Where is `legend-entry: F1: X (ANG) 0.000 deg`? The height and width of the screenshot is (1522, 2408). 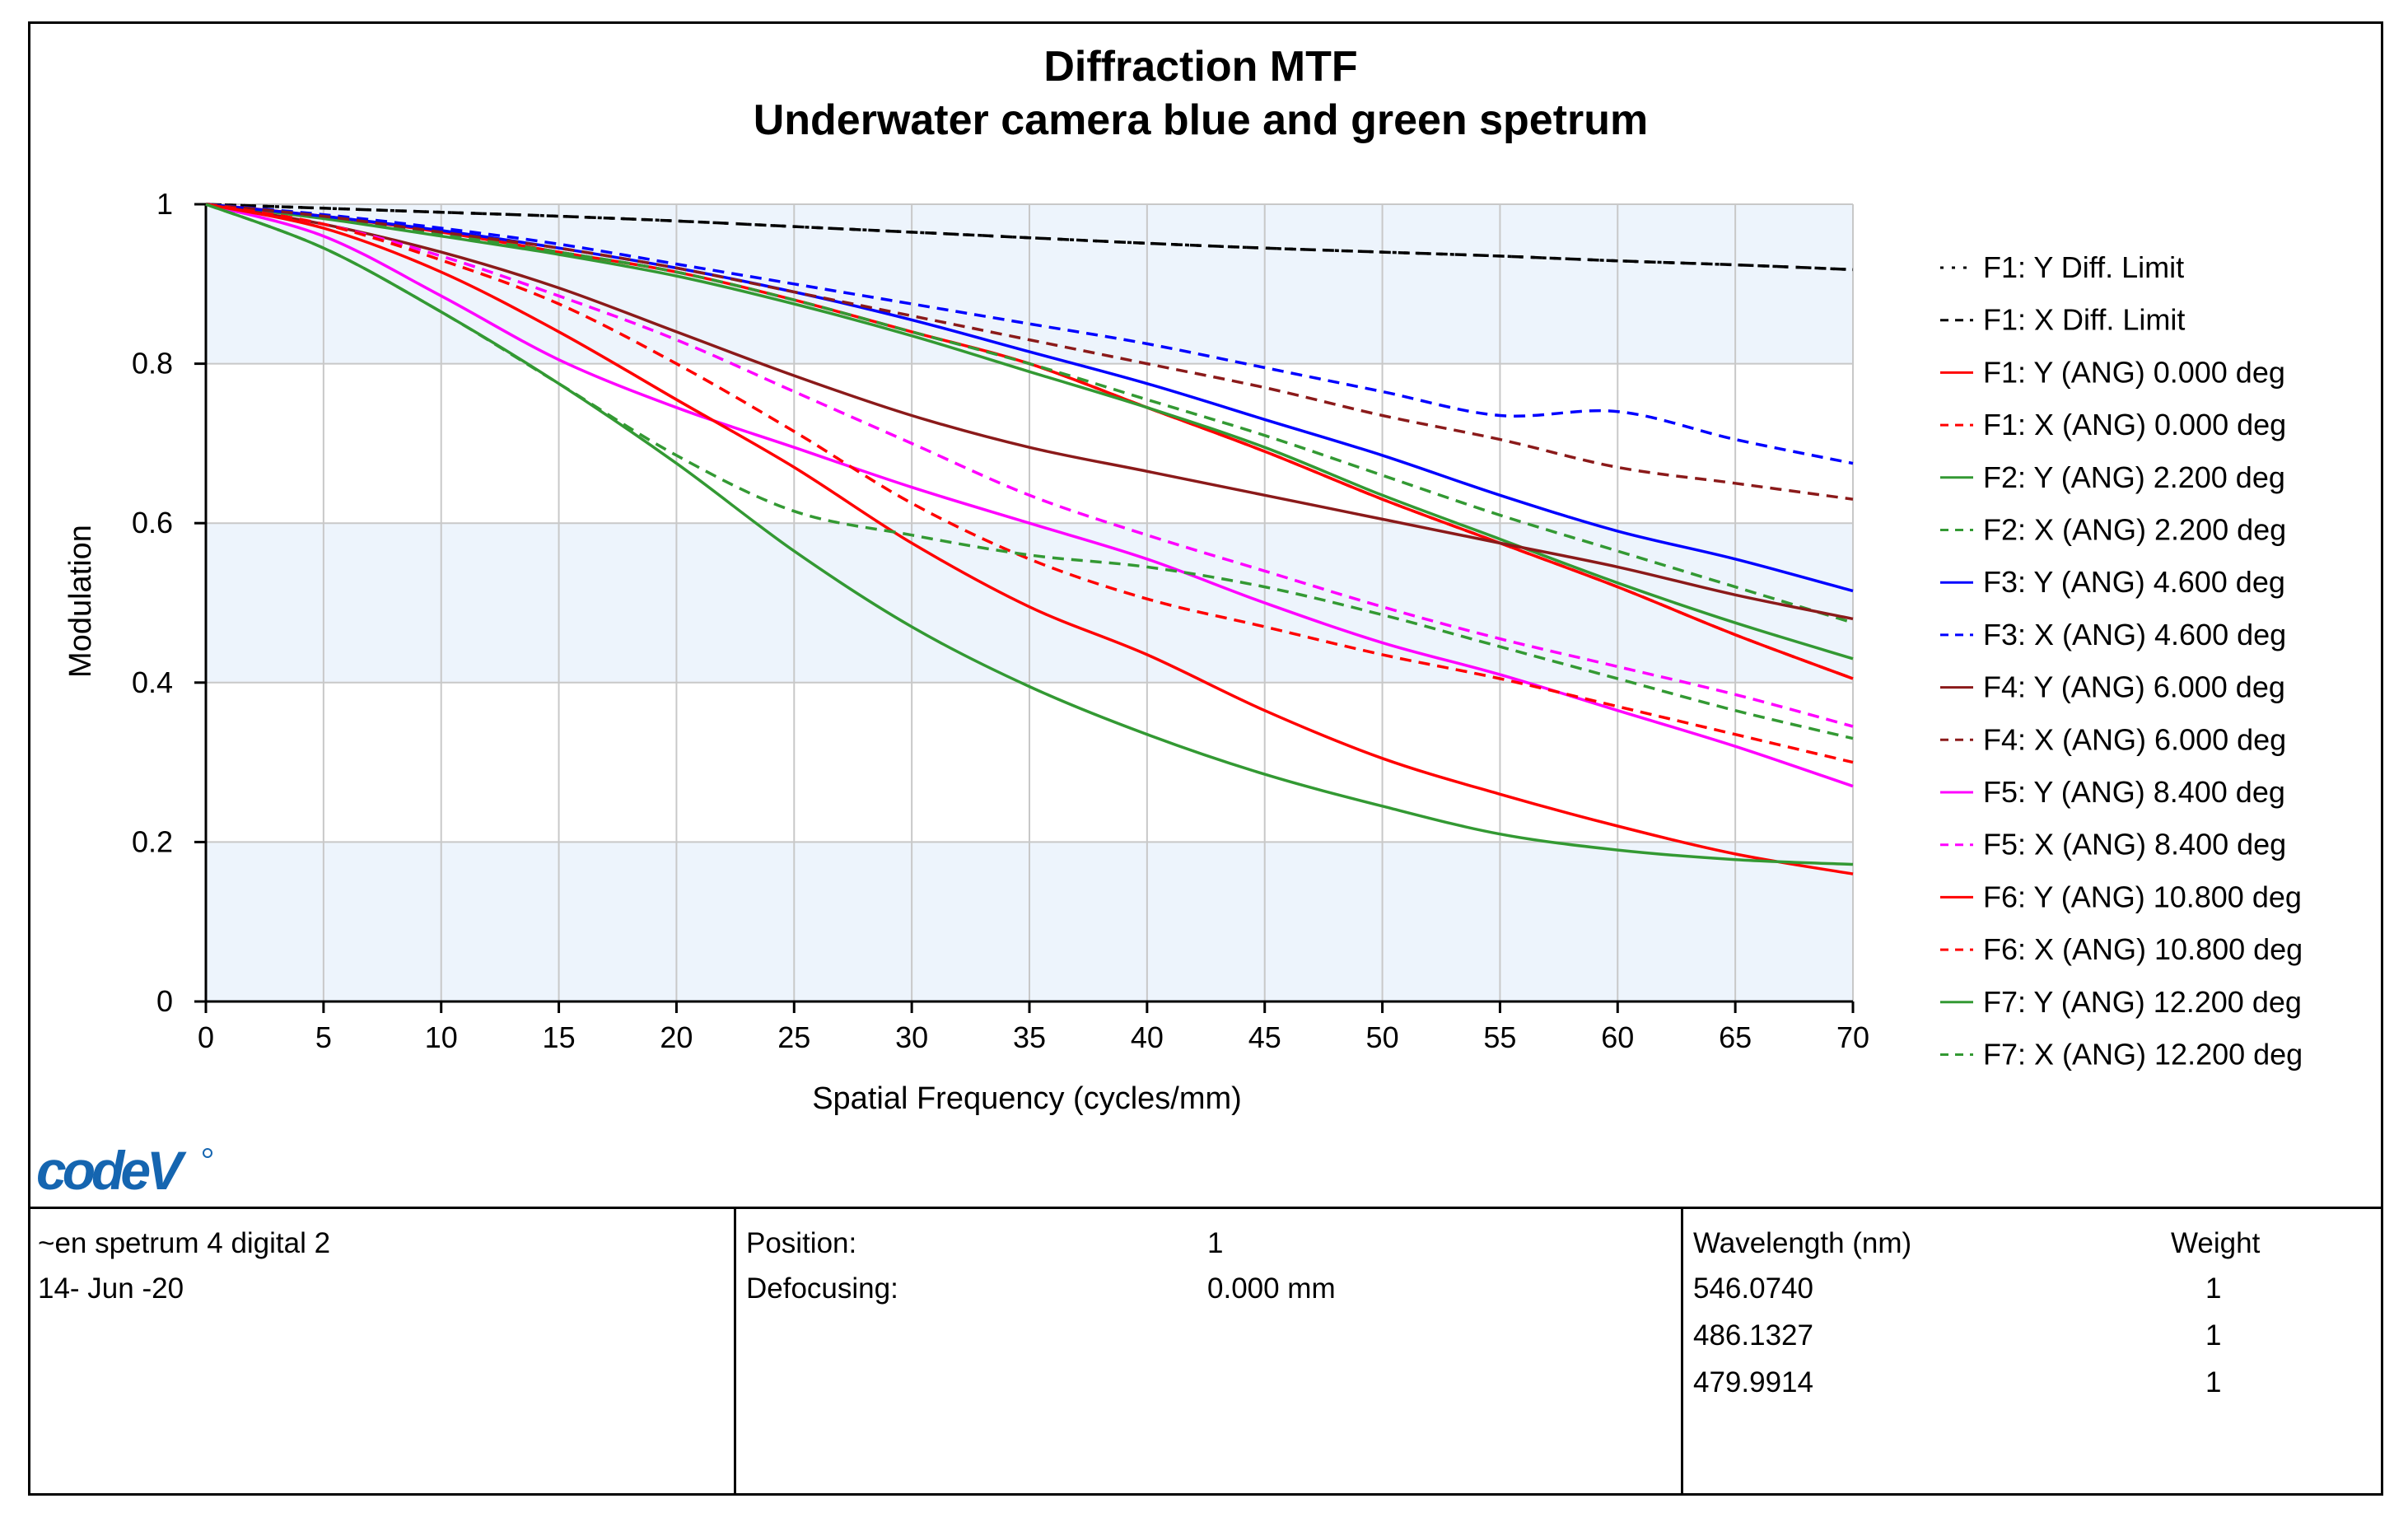
legend-entry: F1: X (ANG) 0.000 deg is located at coordinates (2134, 424).